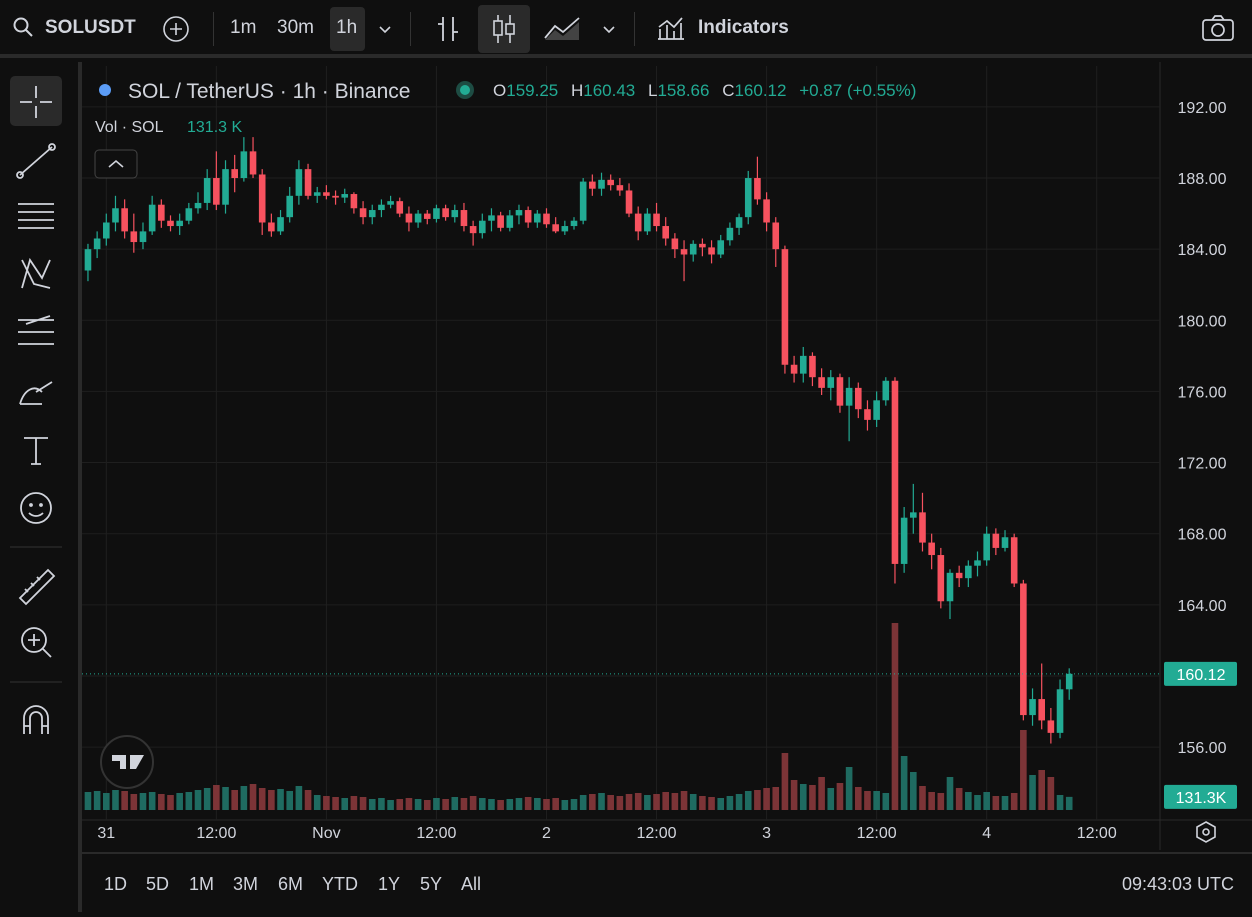 Image resolution: width=1252 pixels, height=917 pixels. I want to click on zoom-tool, so click(34, 640).